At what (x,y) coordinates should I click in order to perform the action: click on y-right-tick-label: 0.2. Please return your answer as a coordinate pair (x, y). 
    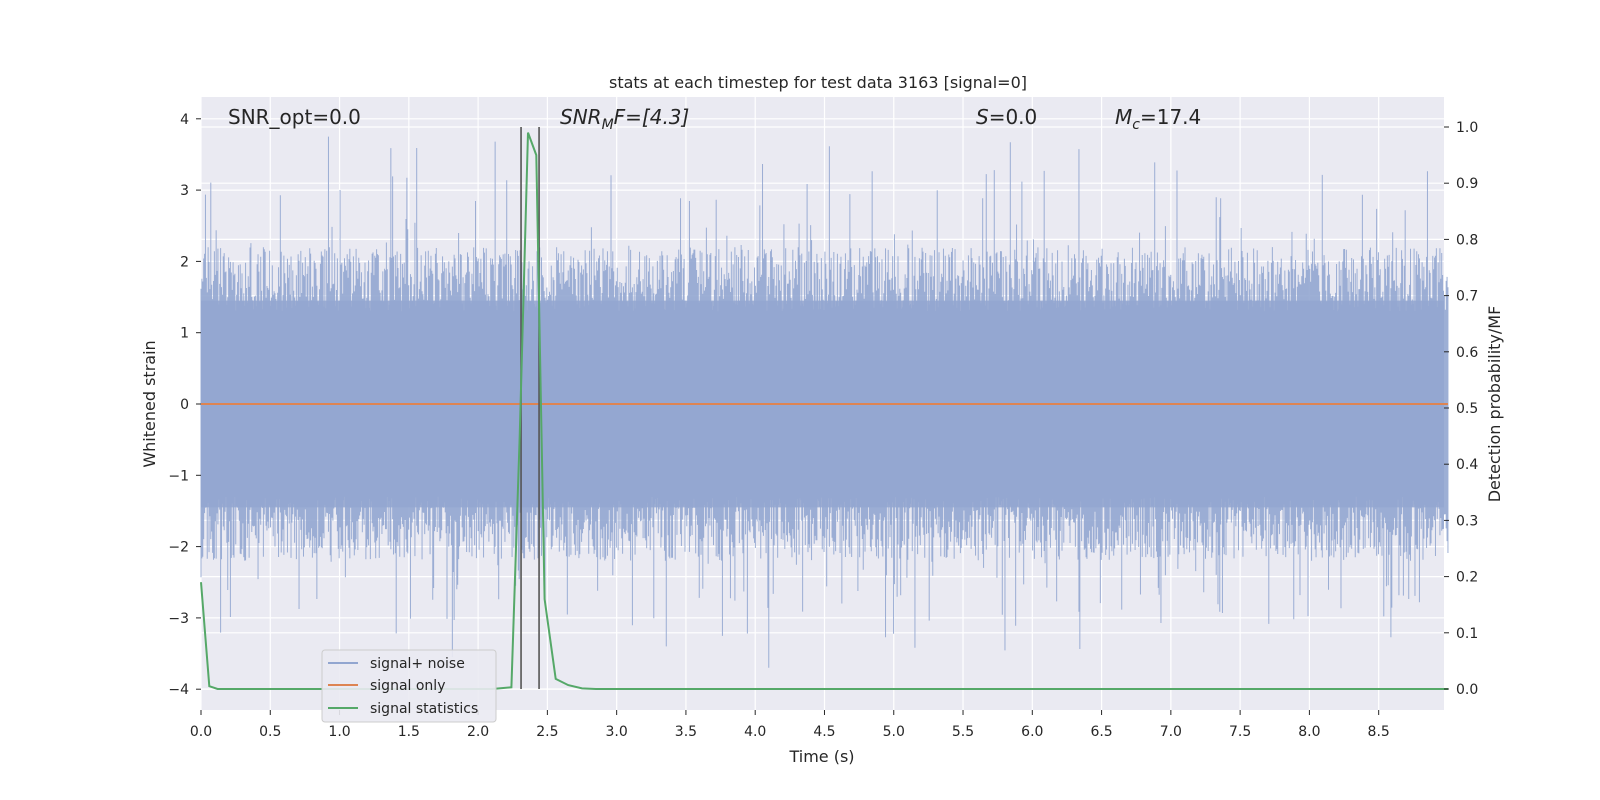
    Looking at the image, I should click on (1467, 578).